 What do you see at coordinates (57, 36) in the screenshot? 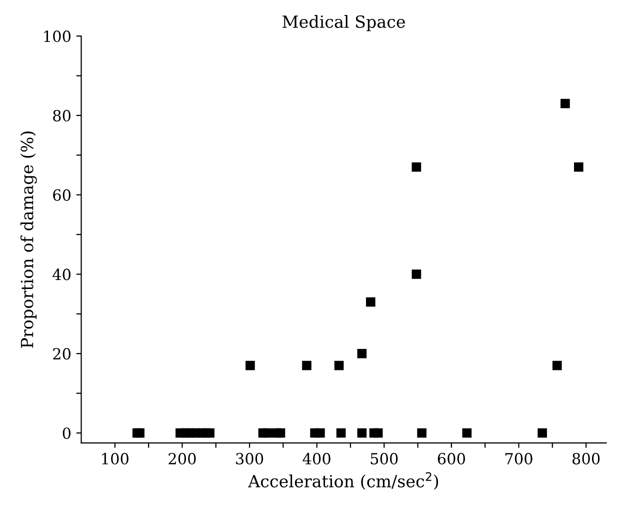
I see `y-tick-label: 100` at bounding box center [57, 36].